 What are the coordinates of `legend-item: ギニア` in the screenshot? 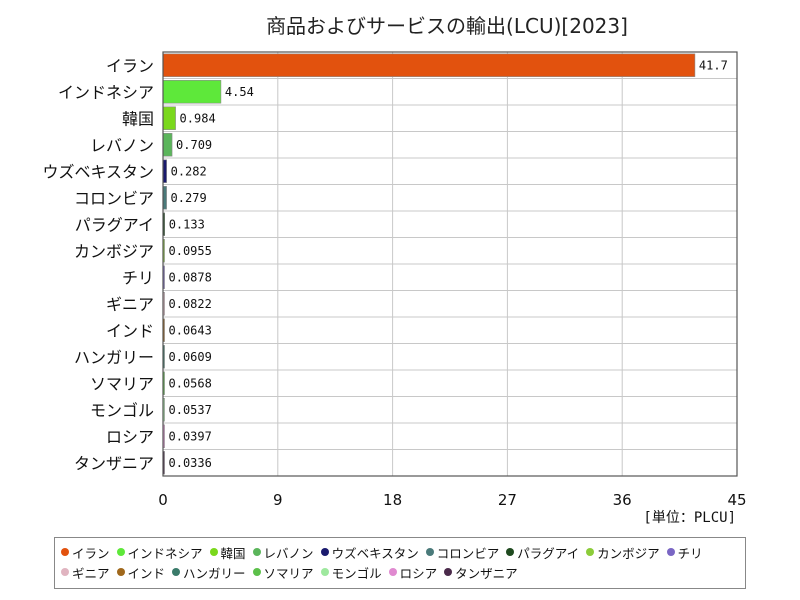 It's located at (85, 572).